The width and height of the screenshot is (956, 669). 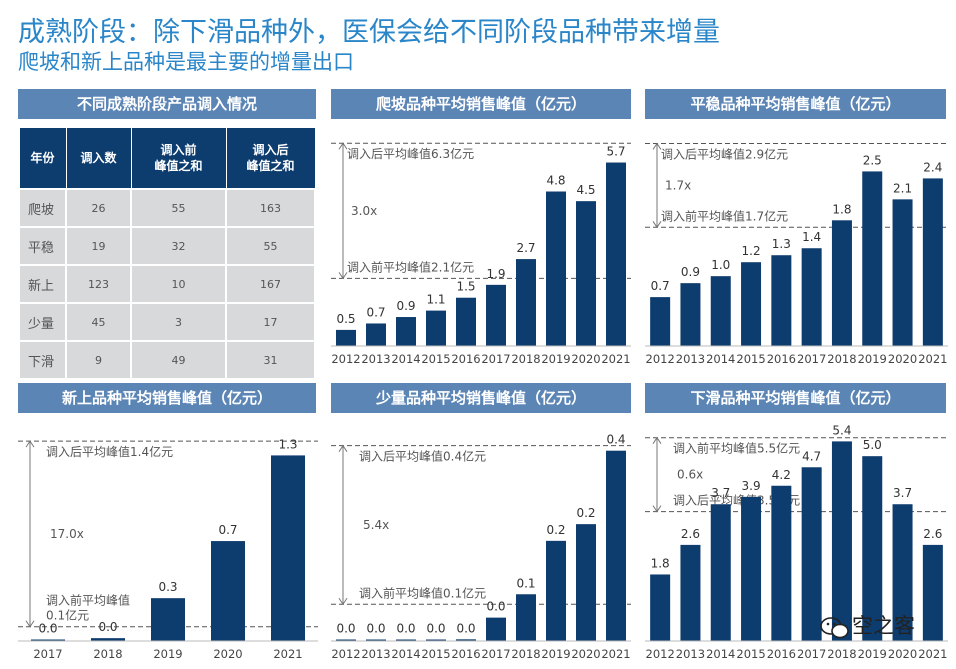 What do you see at coordinates (932, 167) in the screenshot?
I see `data-label: 2.4` at bounding box center [932, 167].